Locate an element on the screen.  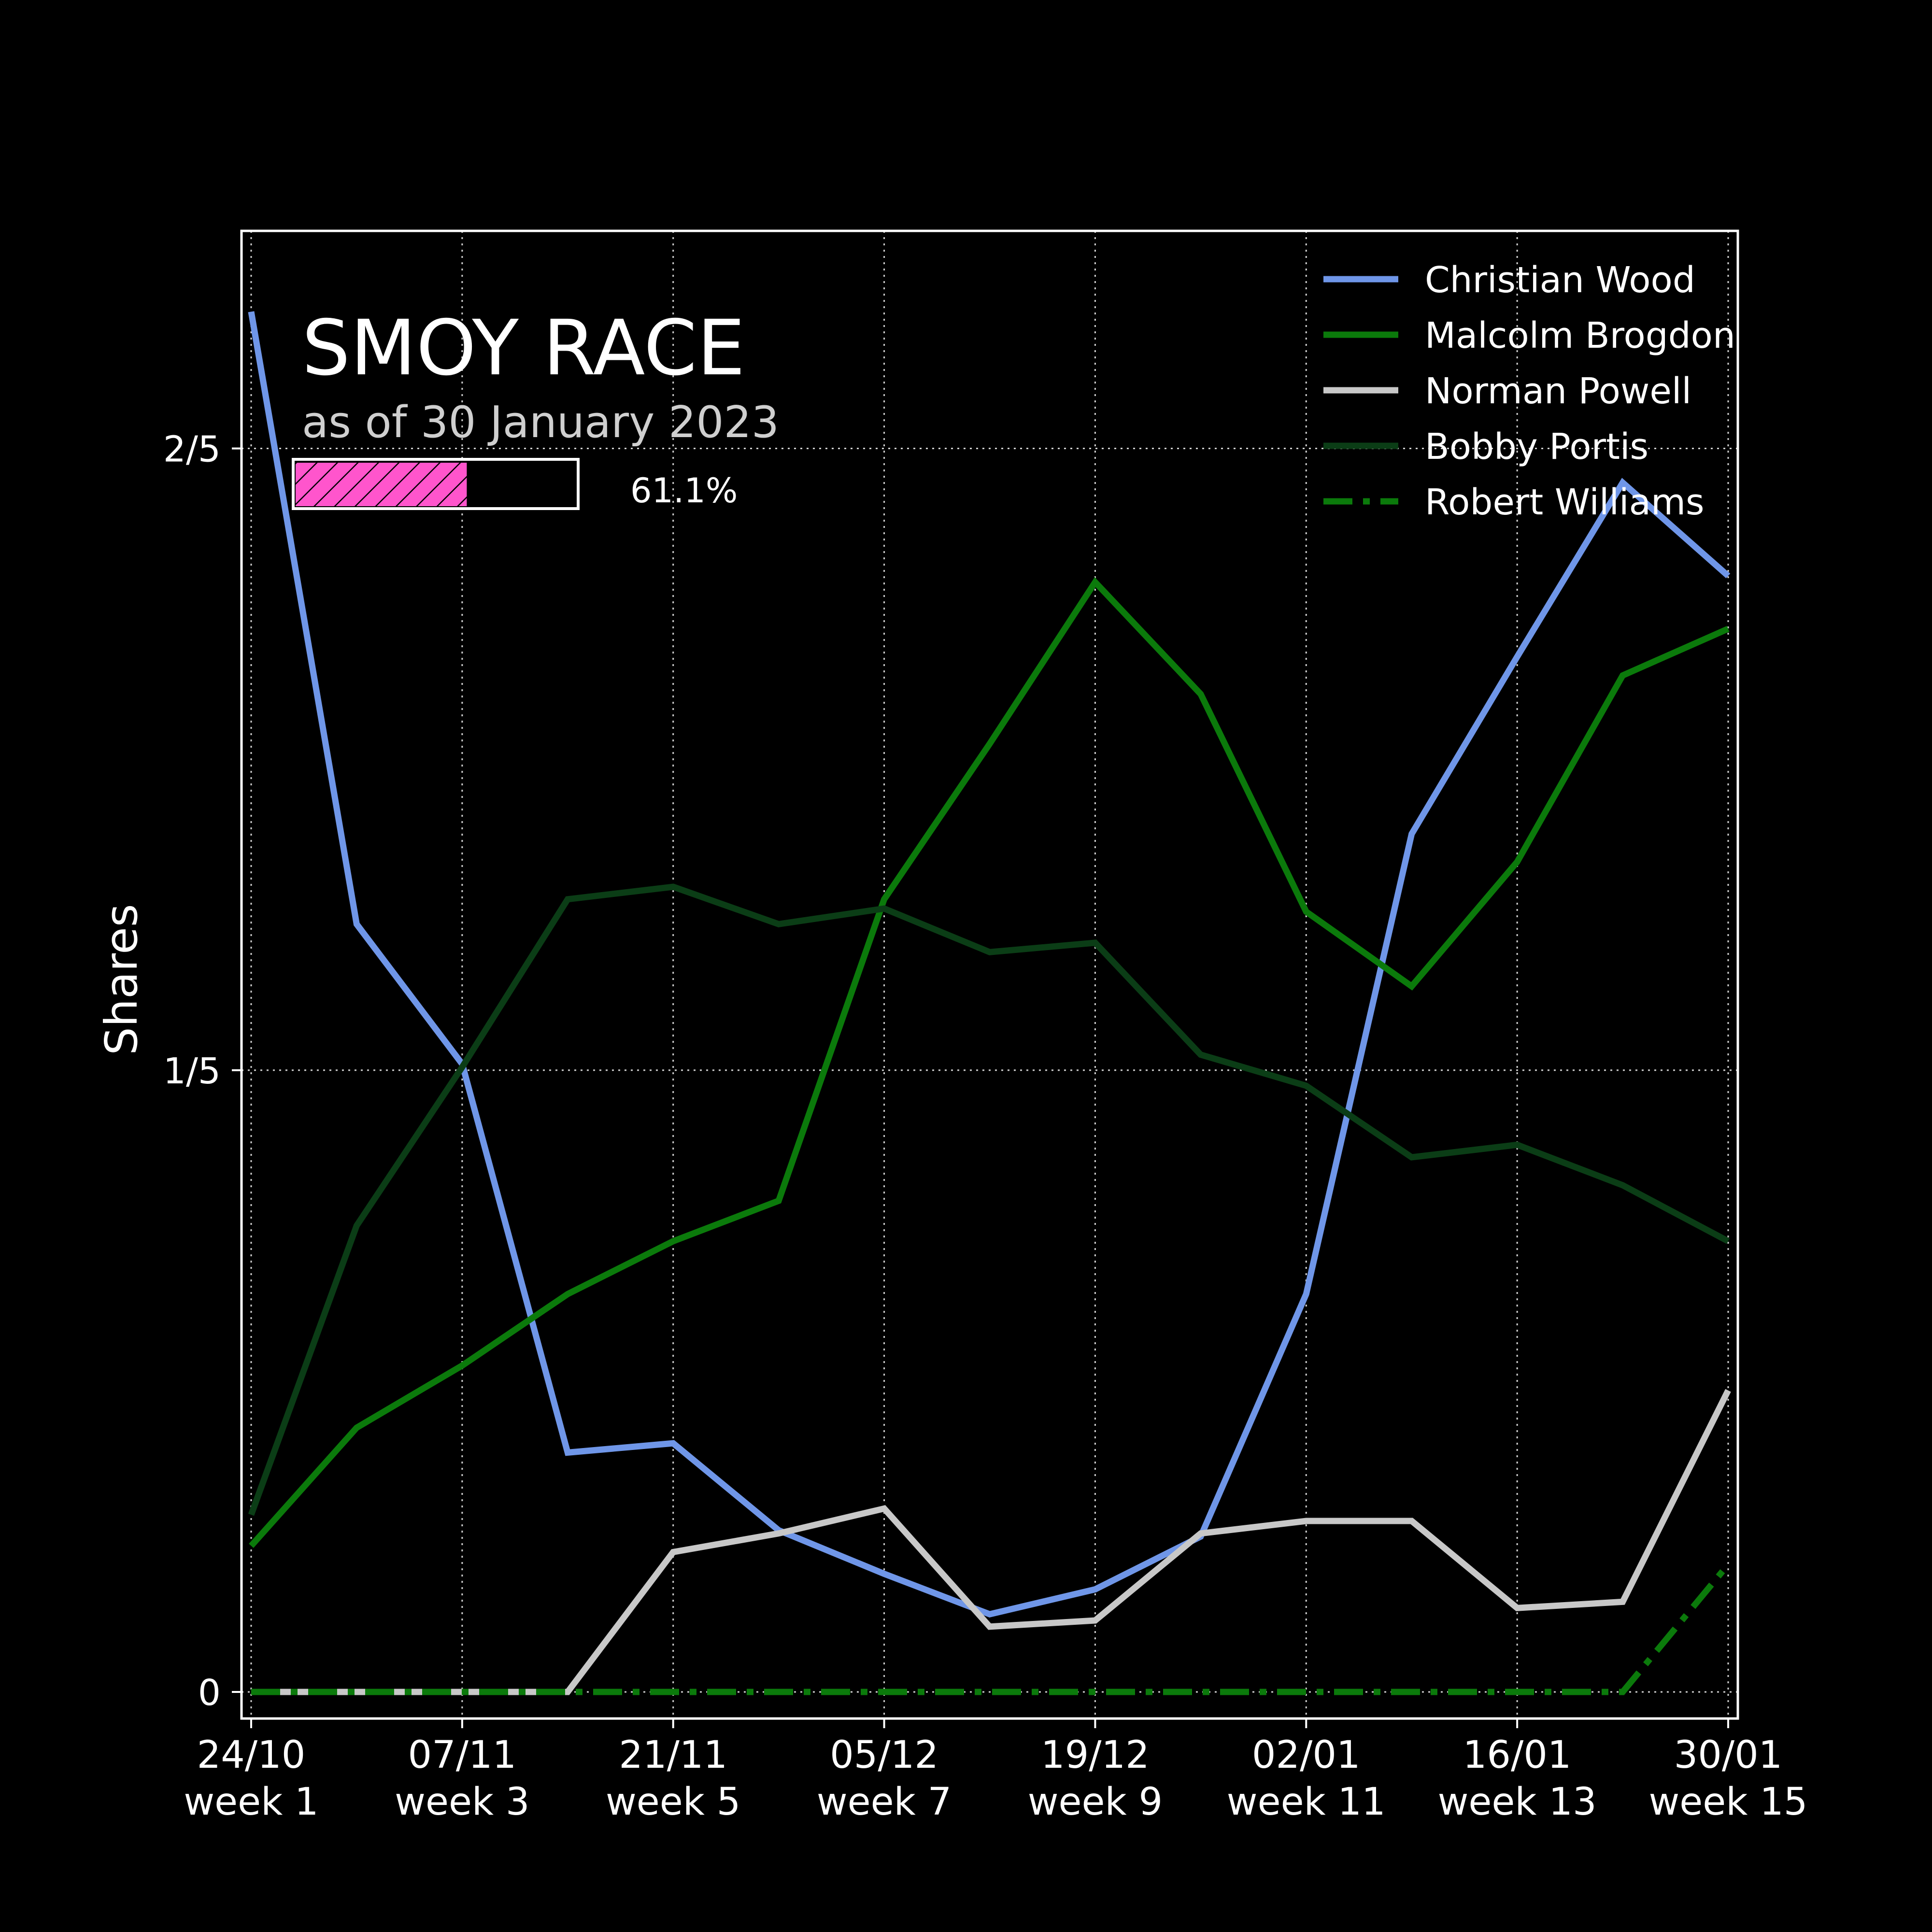
x-tick-week: week 3 is located at coordinates (462, 1802).